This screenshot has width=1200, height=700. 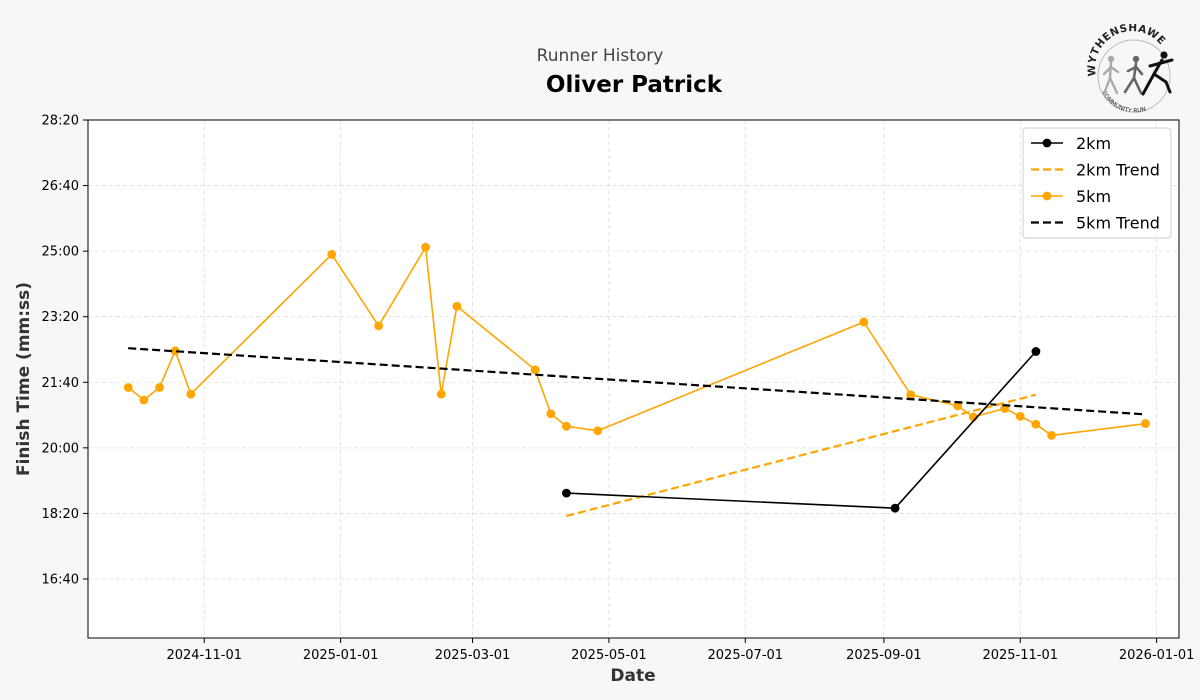 What do you see at coordinates (600, 56) in the screenshot?
I see `chart-subtitle: Runner History` at bounding box center [600, 56].